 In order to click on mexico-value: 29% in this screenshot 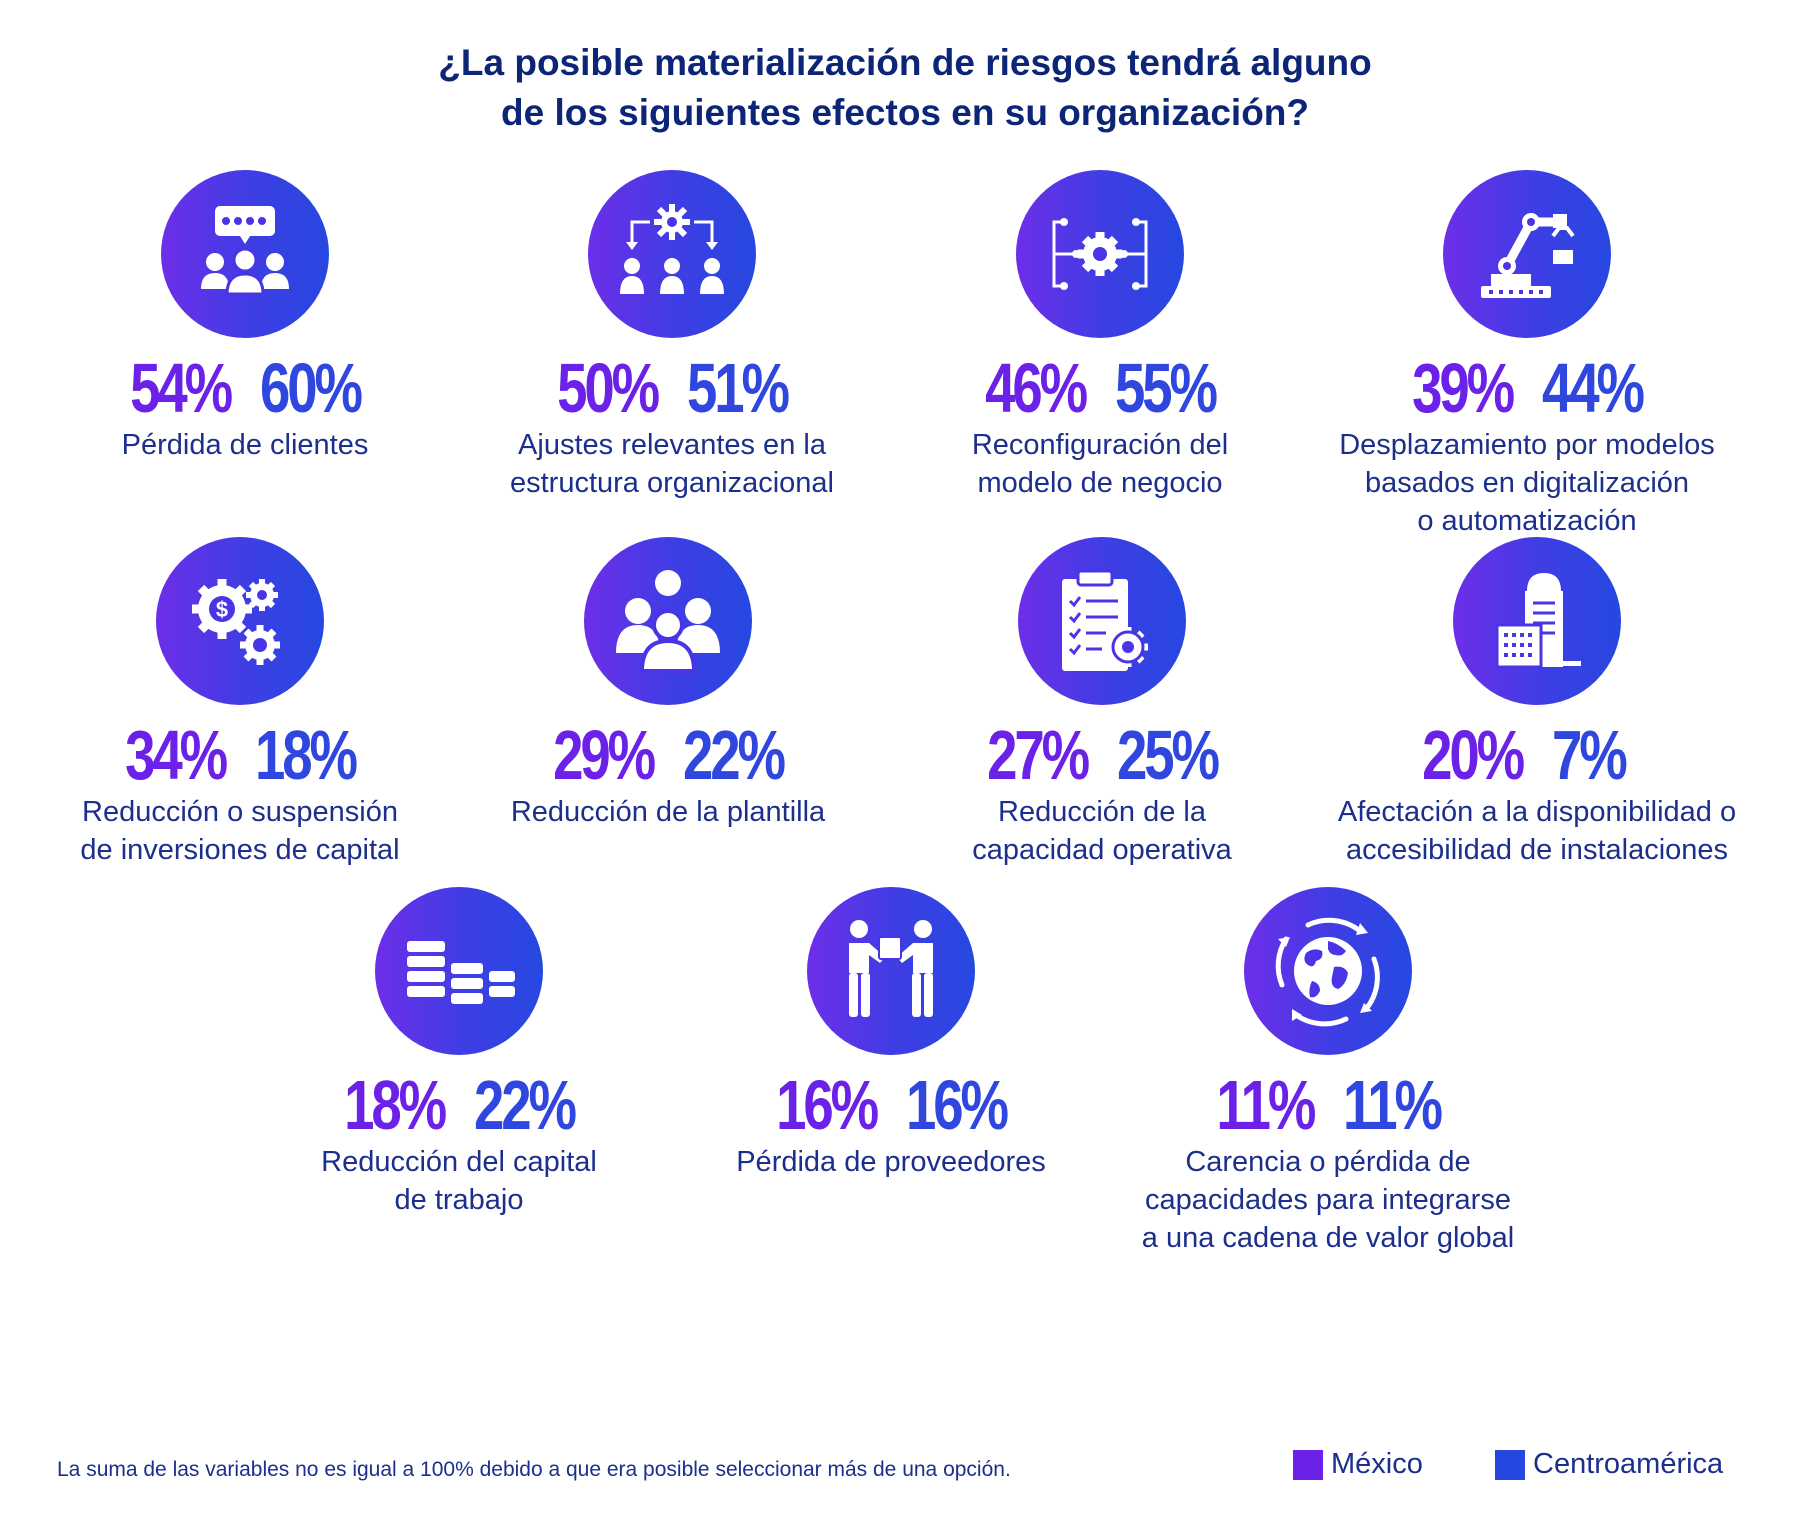, I will do `click(604, 755)`.